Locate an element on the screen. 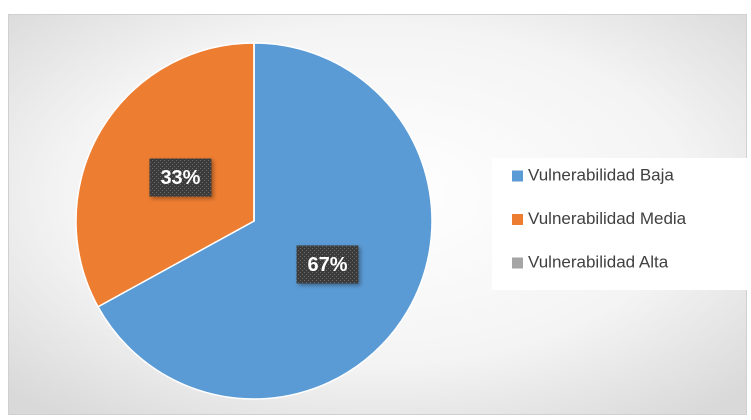 Image resolution: width=751 pixels, height=420 pixels. legend-label: Vulnerabilidad Media is located at coordinates (607, 218).